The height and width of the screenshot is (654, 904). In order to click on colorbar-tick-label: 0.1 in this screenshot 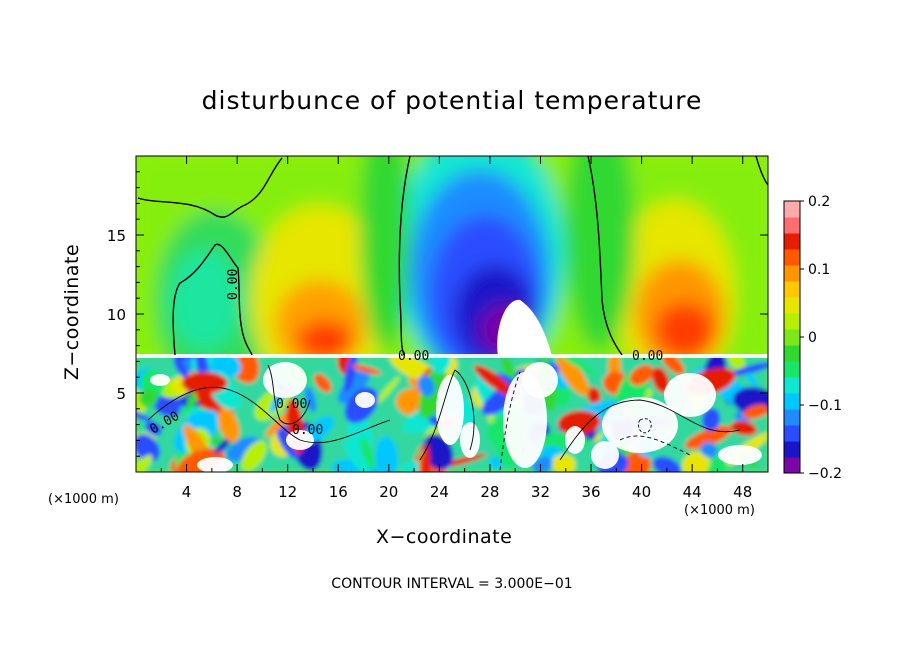, I will do `click(819, 270)`.